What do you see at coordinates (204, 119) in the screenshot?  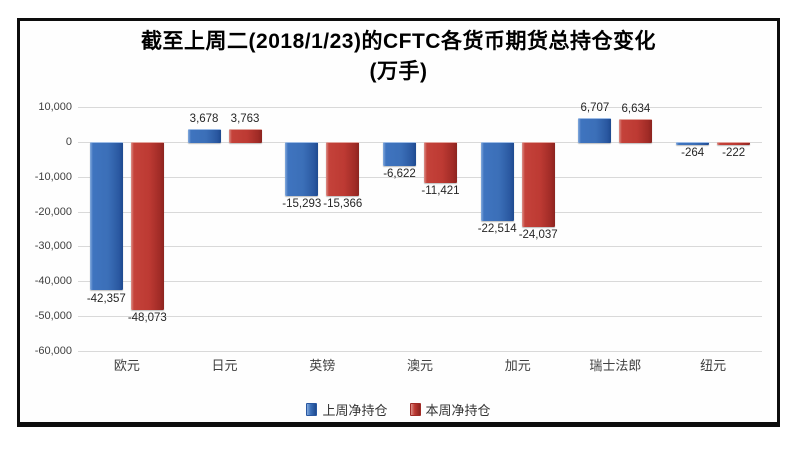 I see `bar-value-label: 3,678` at bounding box center [204, 119].